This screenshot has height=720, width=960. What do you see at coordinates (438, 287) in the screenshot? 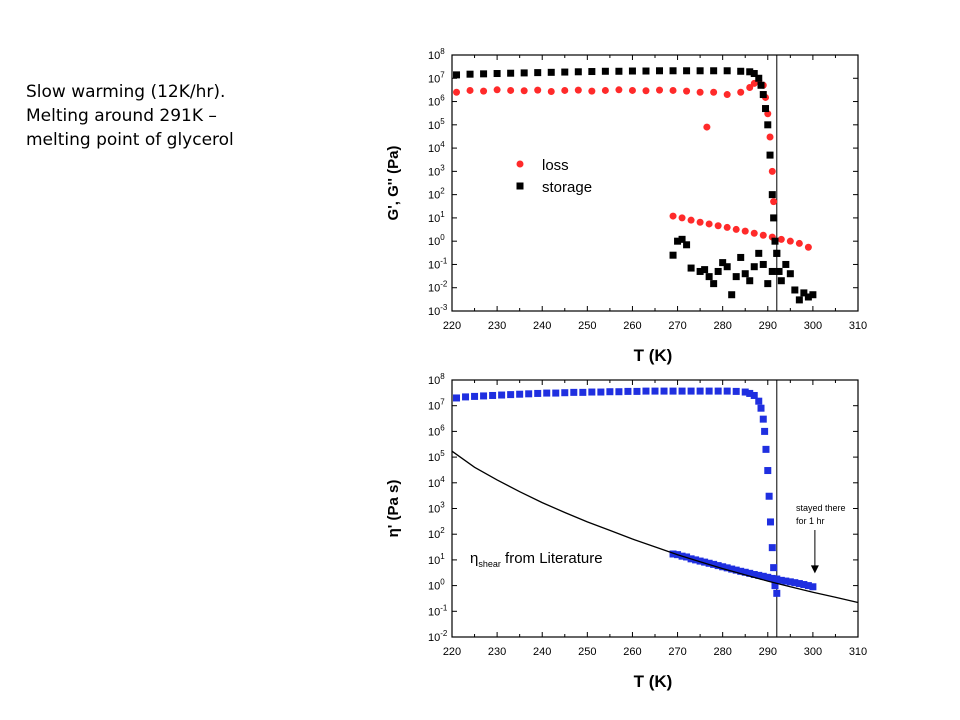
I see `y-tick-label: 10⁻²` at bounding box center [438, 287].